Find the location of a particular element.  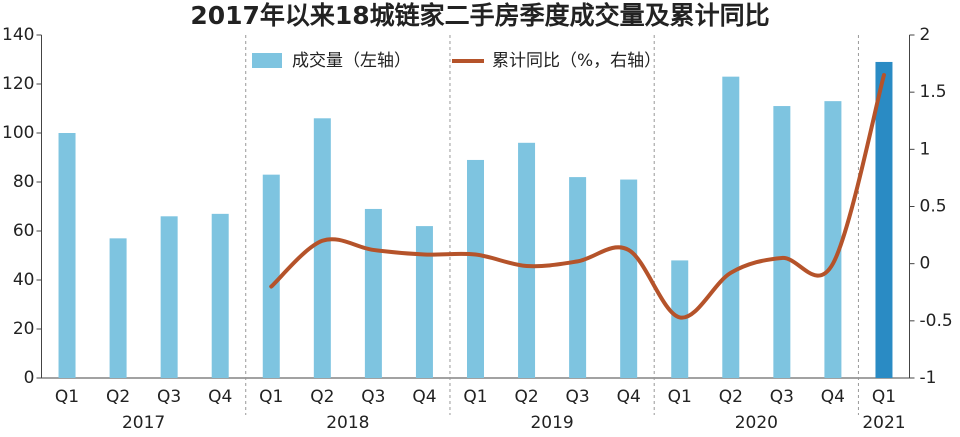

legend-swatch is located at coordinates (267, 60).